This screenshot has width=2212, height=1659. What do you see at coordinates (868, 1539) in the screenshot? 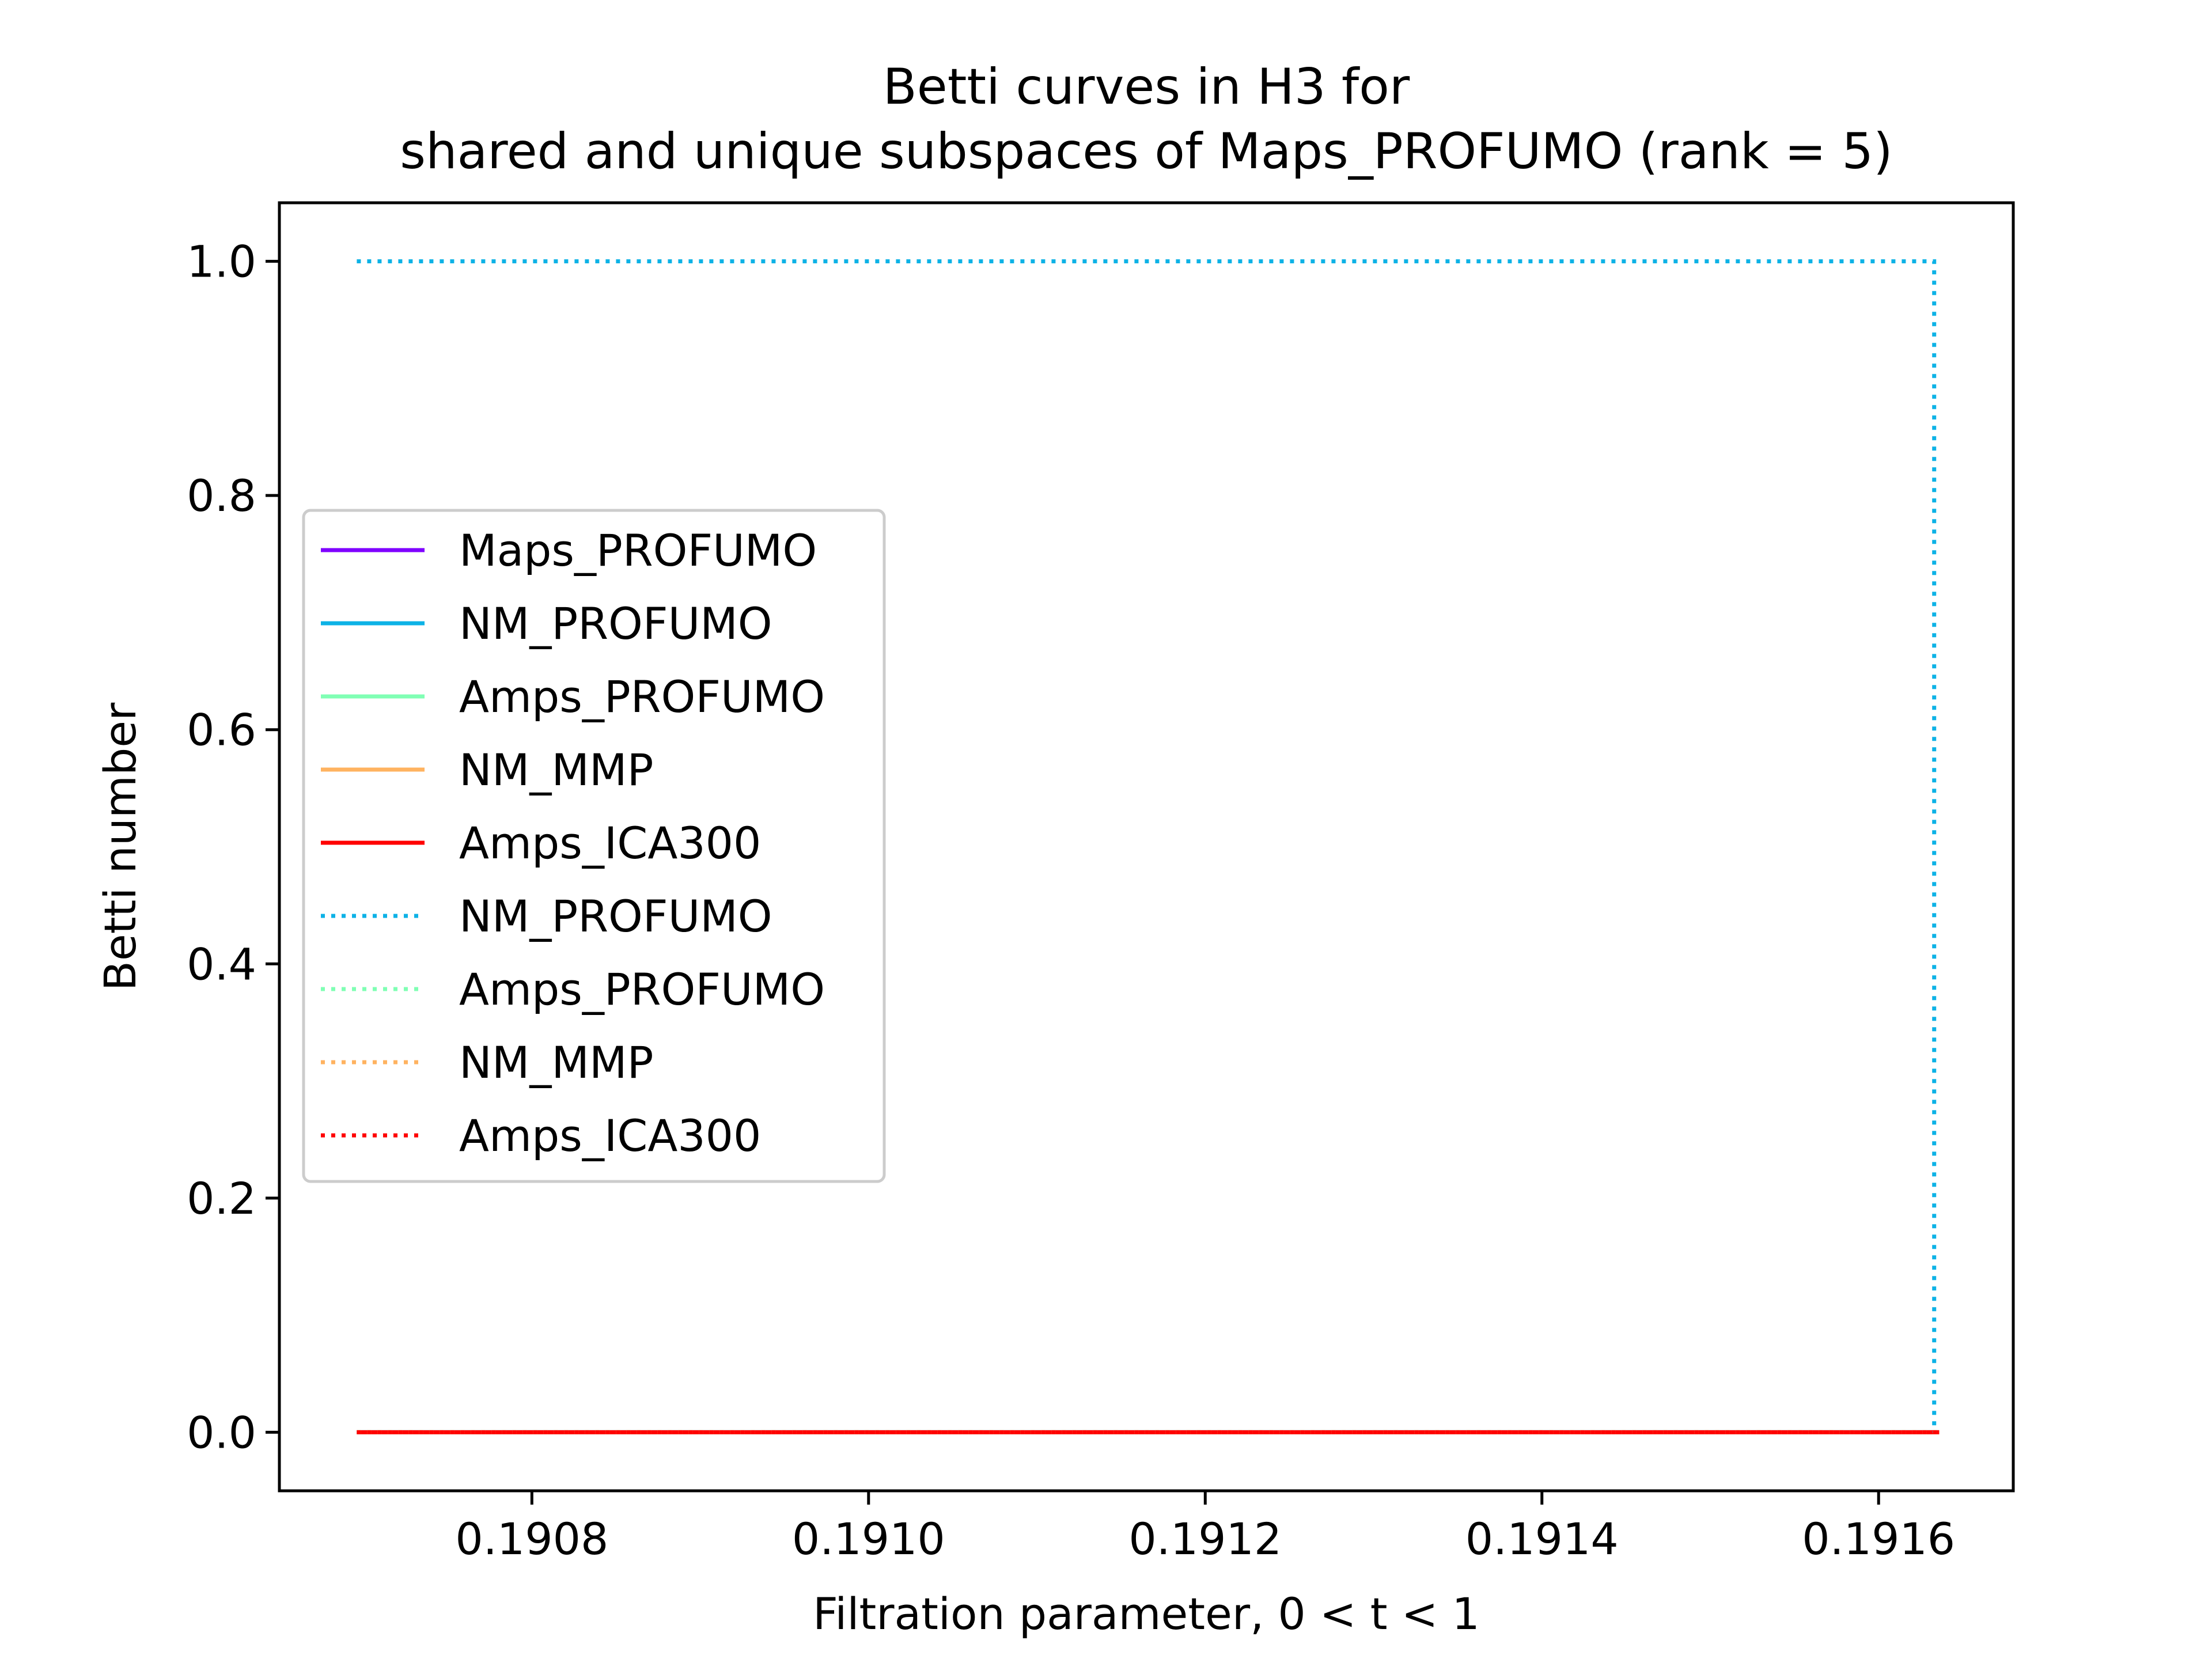
I see `x-tick-label: 0.1910` at bounding box center [868, 1539].